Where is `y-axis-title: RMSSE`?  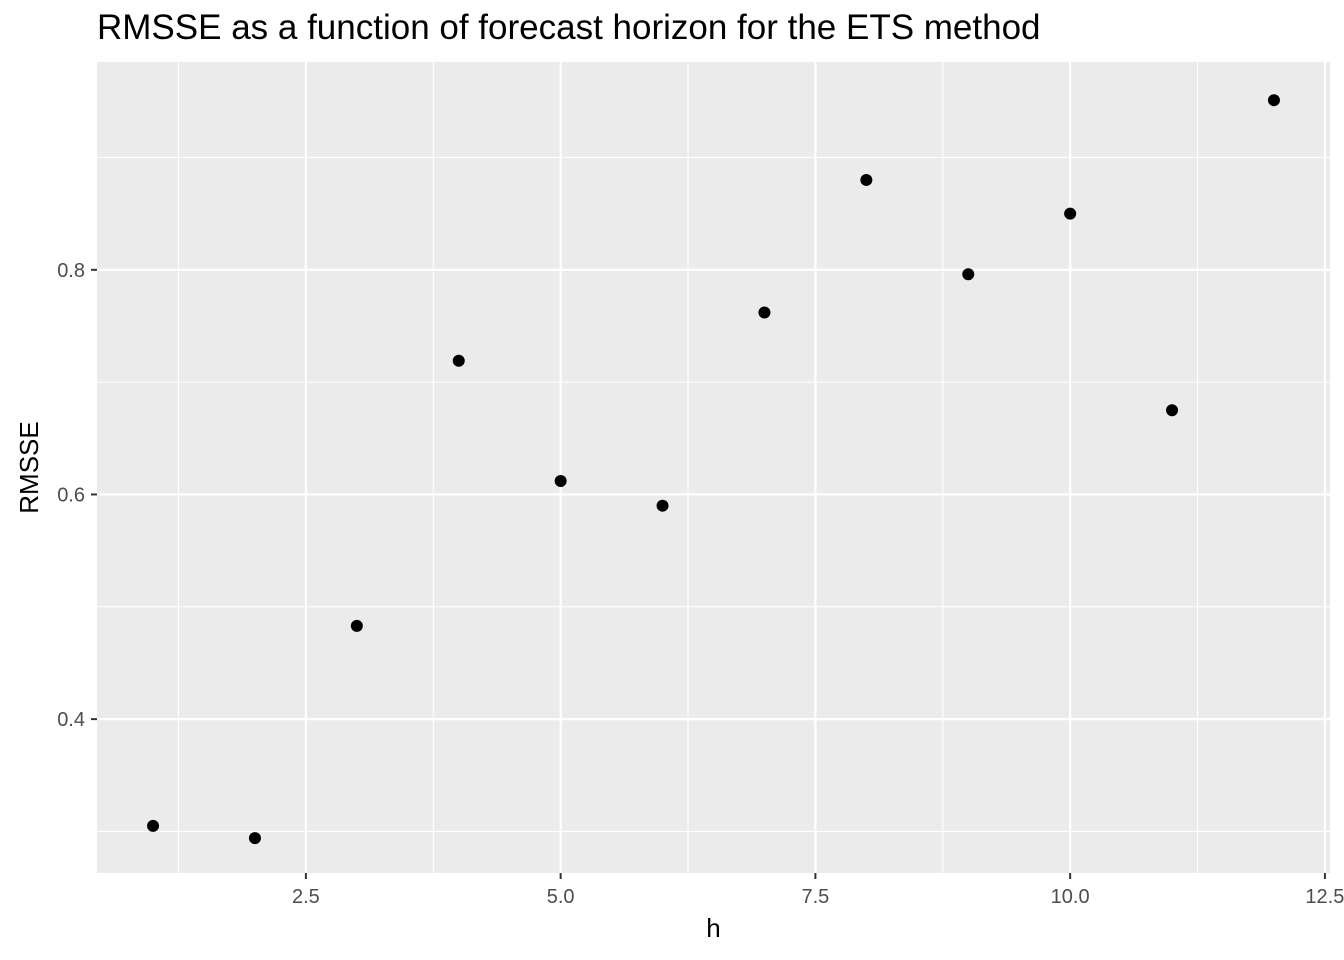
y-axis-title: RMSSE is located at coordinates (29, 467).